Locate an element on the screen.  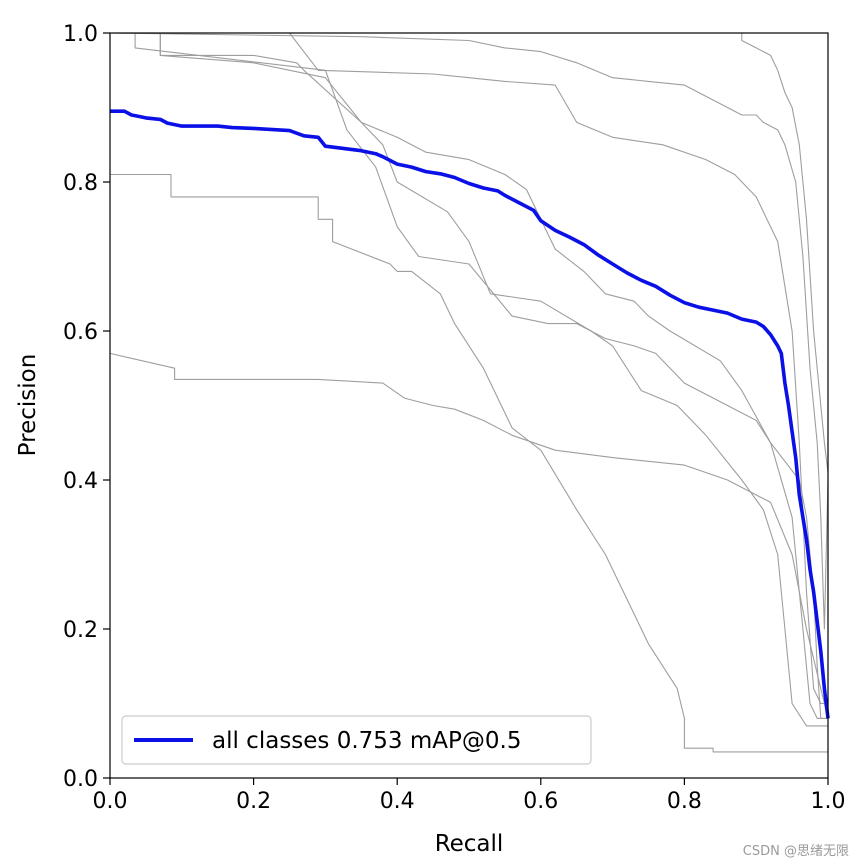
x-tick-label: 0.2 is located at coordinates (253, 801).